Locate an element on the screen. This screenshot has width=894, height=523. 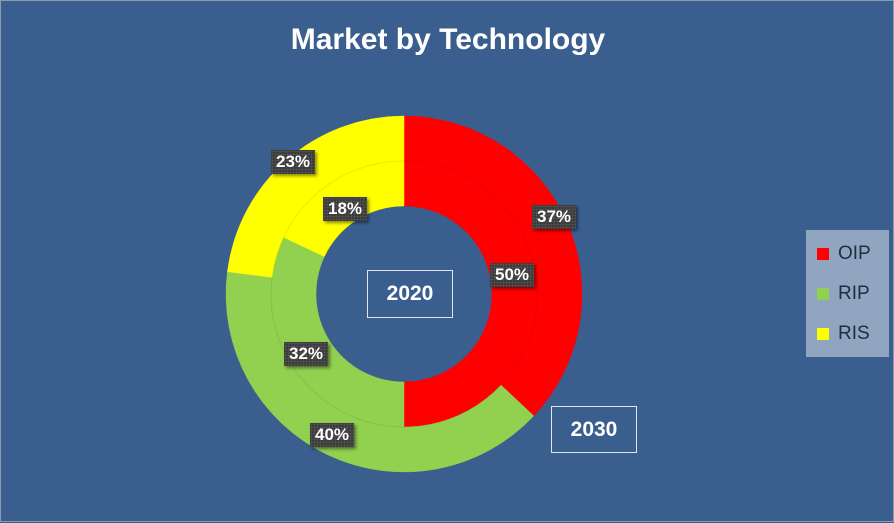
slice-2030-oip is located at coordinates (493, 266).